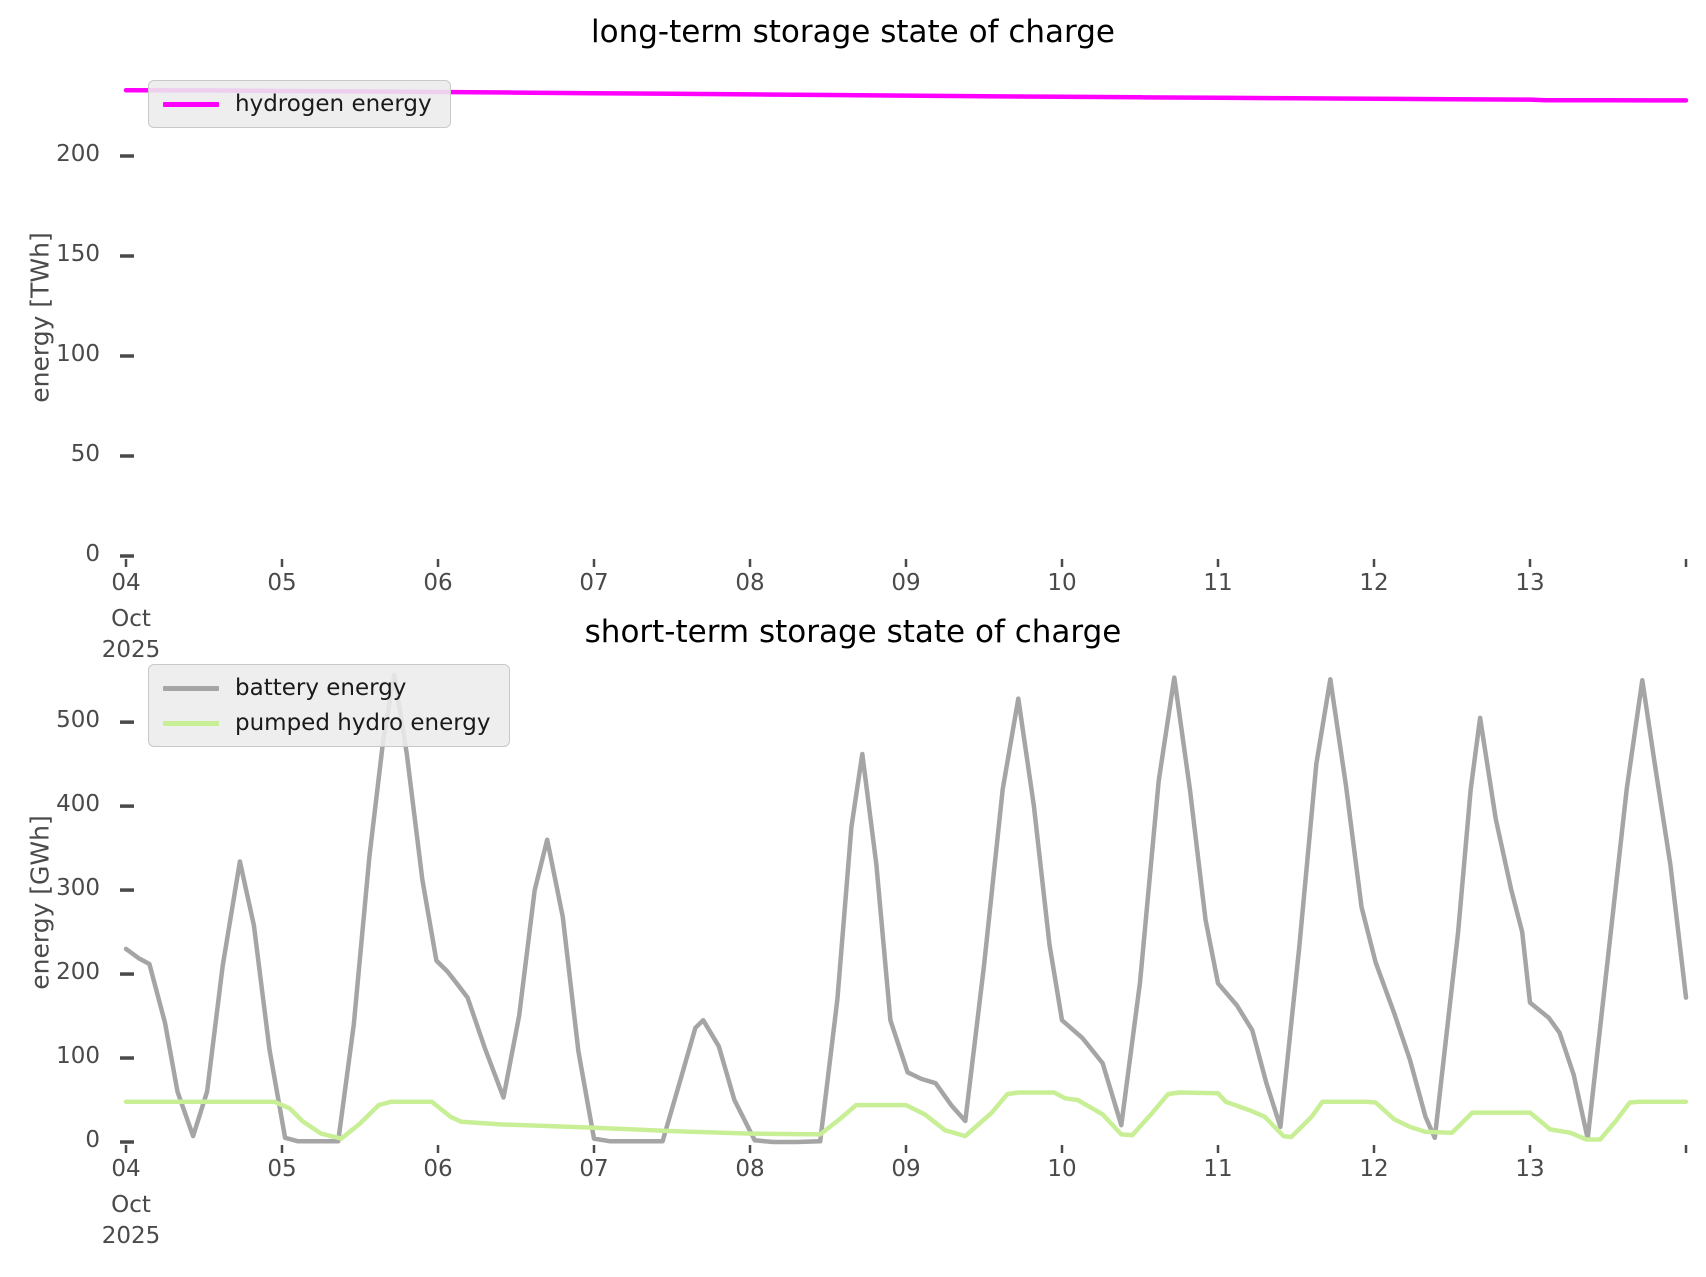 The height and width of the screenshot is (1277, 1706). I want to click on y-tick-label: 50, so click(85, 454).